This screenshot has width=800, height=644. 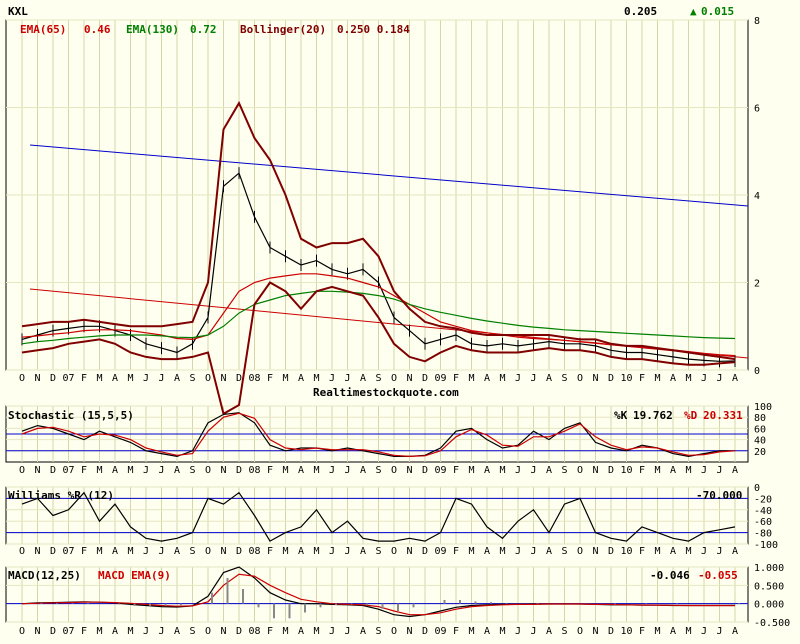 I want to click on williams-title: Williams %R (12), so click(x=61, y=495).